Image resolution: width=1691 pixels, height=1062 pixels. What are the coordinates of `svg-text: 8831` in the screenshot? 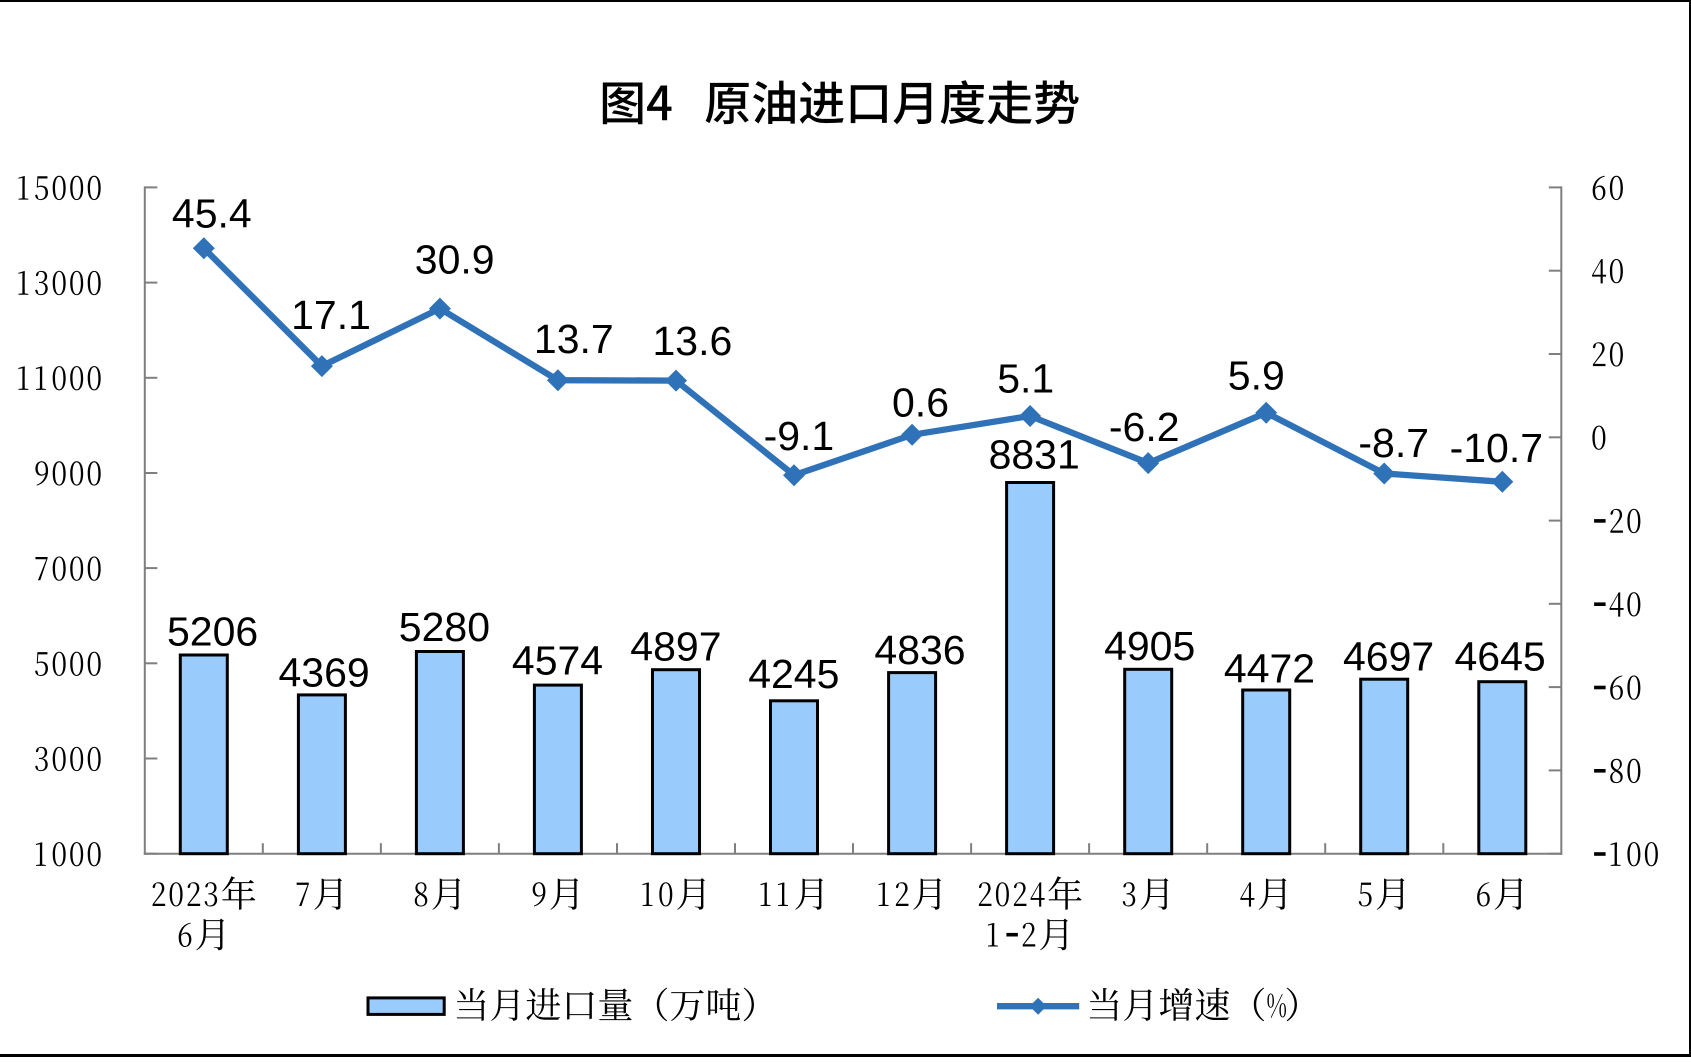 It's located at (1034, 455).